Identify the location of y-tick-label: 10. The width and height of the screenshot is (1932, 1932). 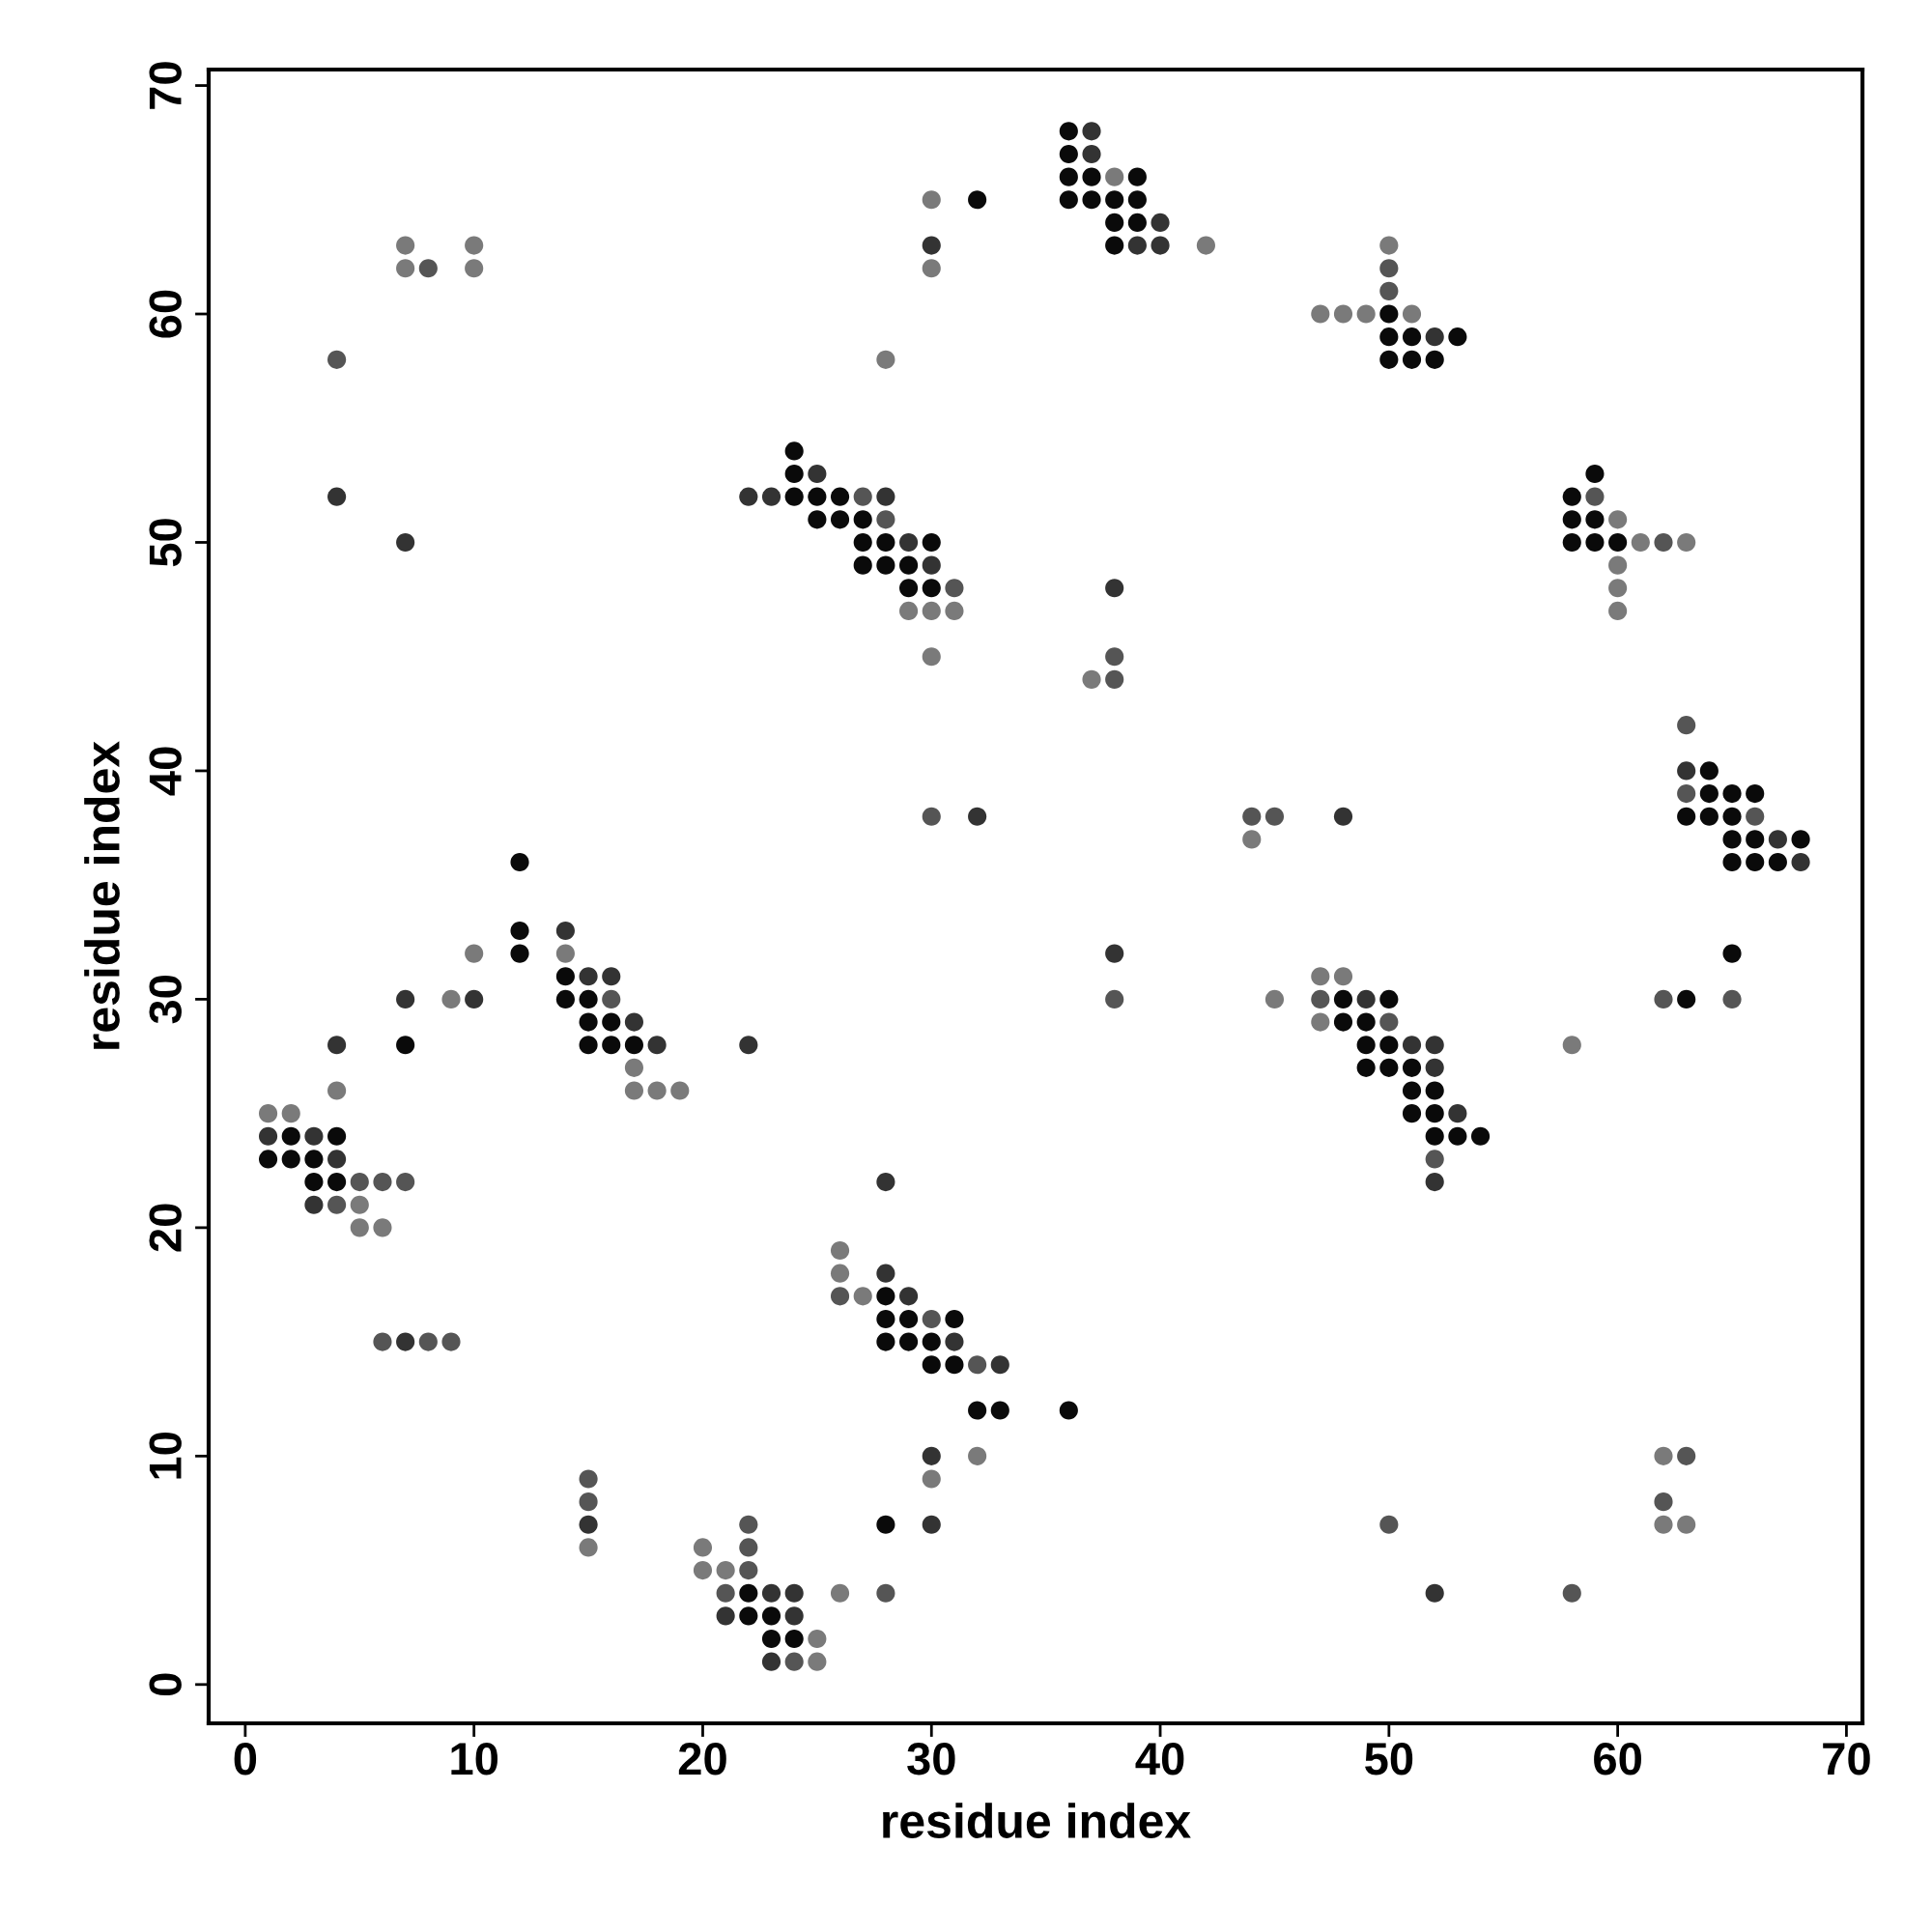
(165, 1456).